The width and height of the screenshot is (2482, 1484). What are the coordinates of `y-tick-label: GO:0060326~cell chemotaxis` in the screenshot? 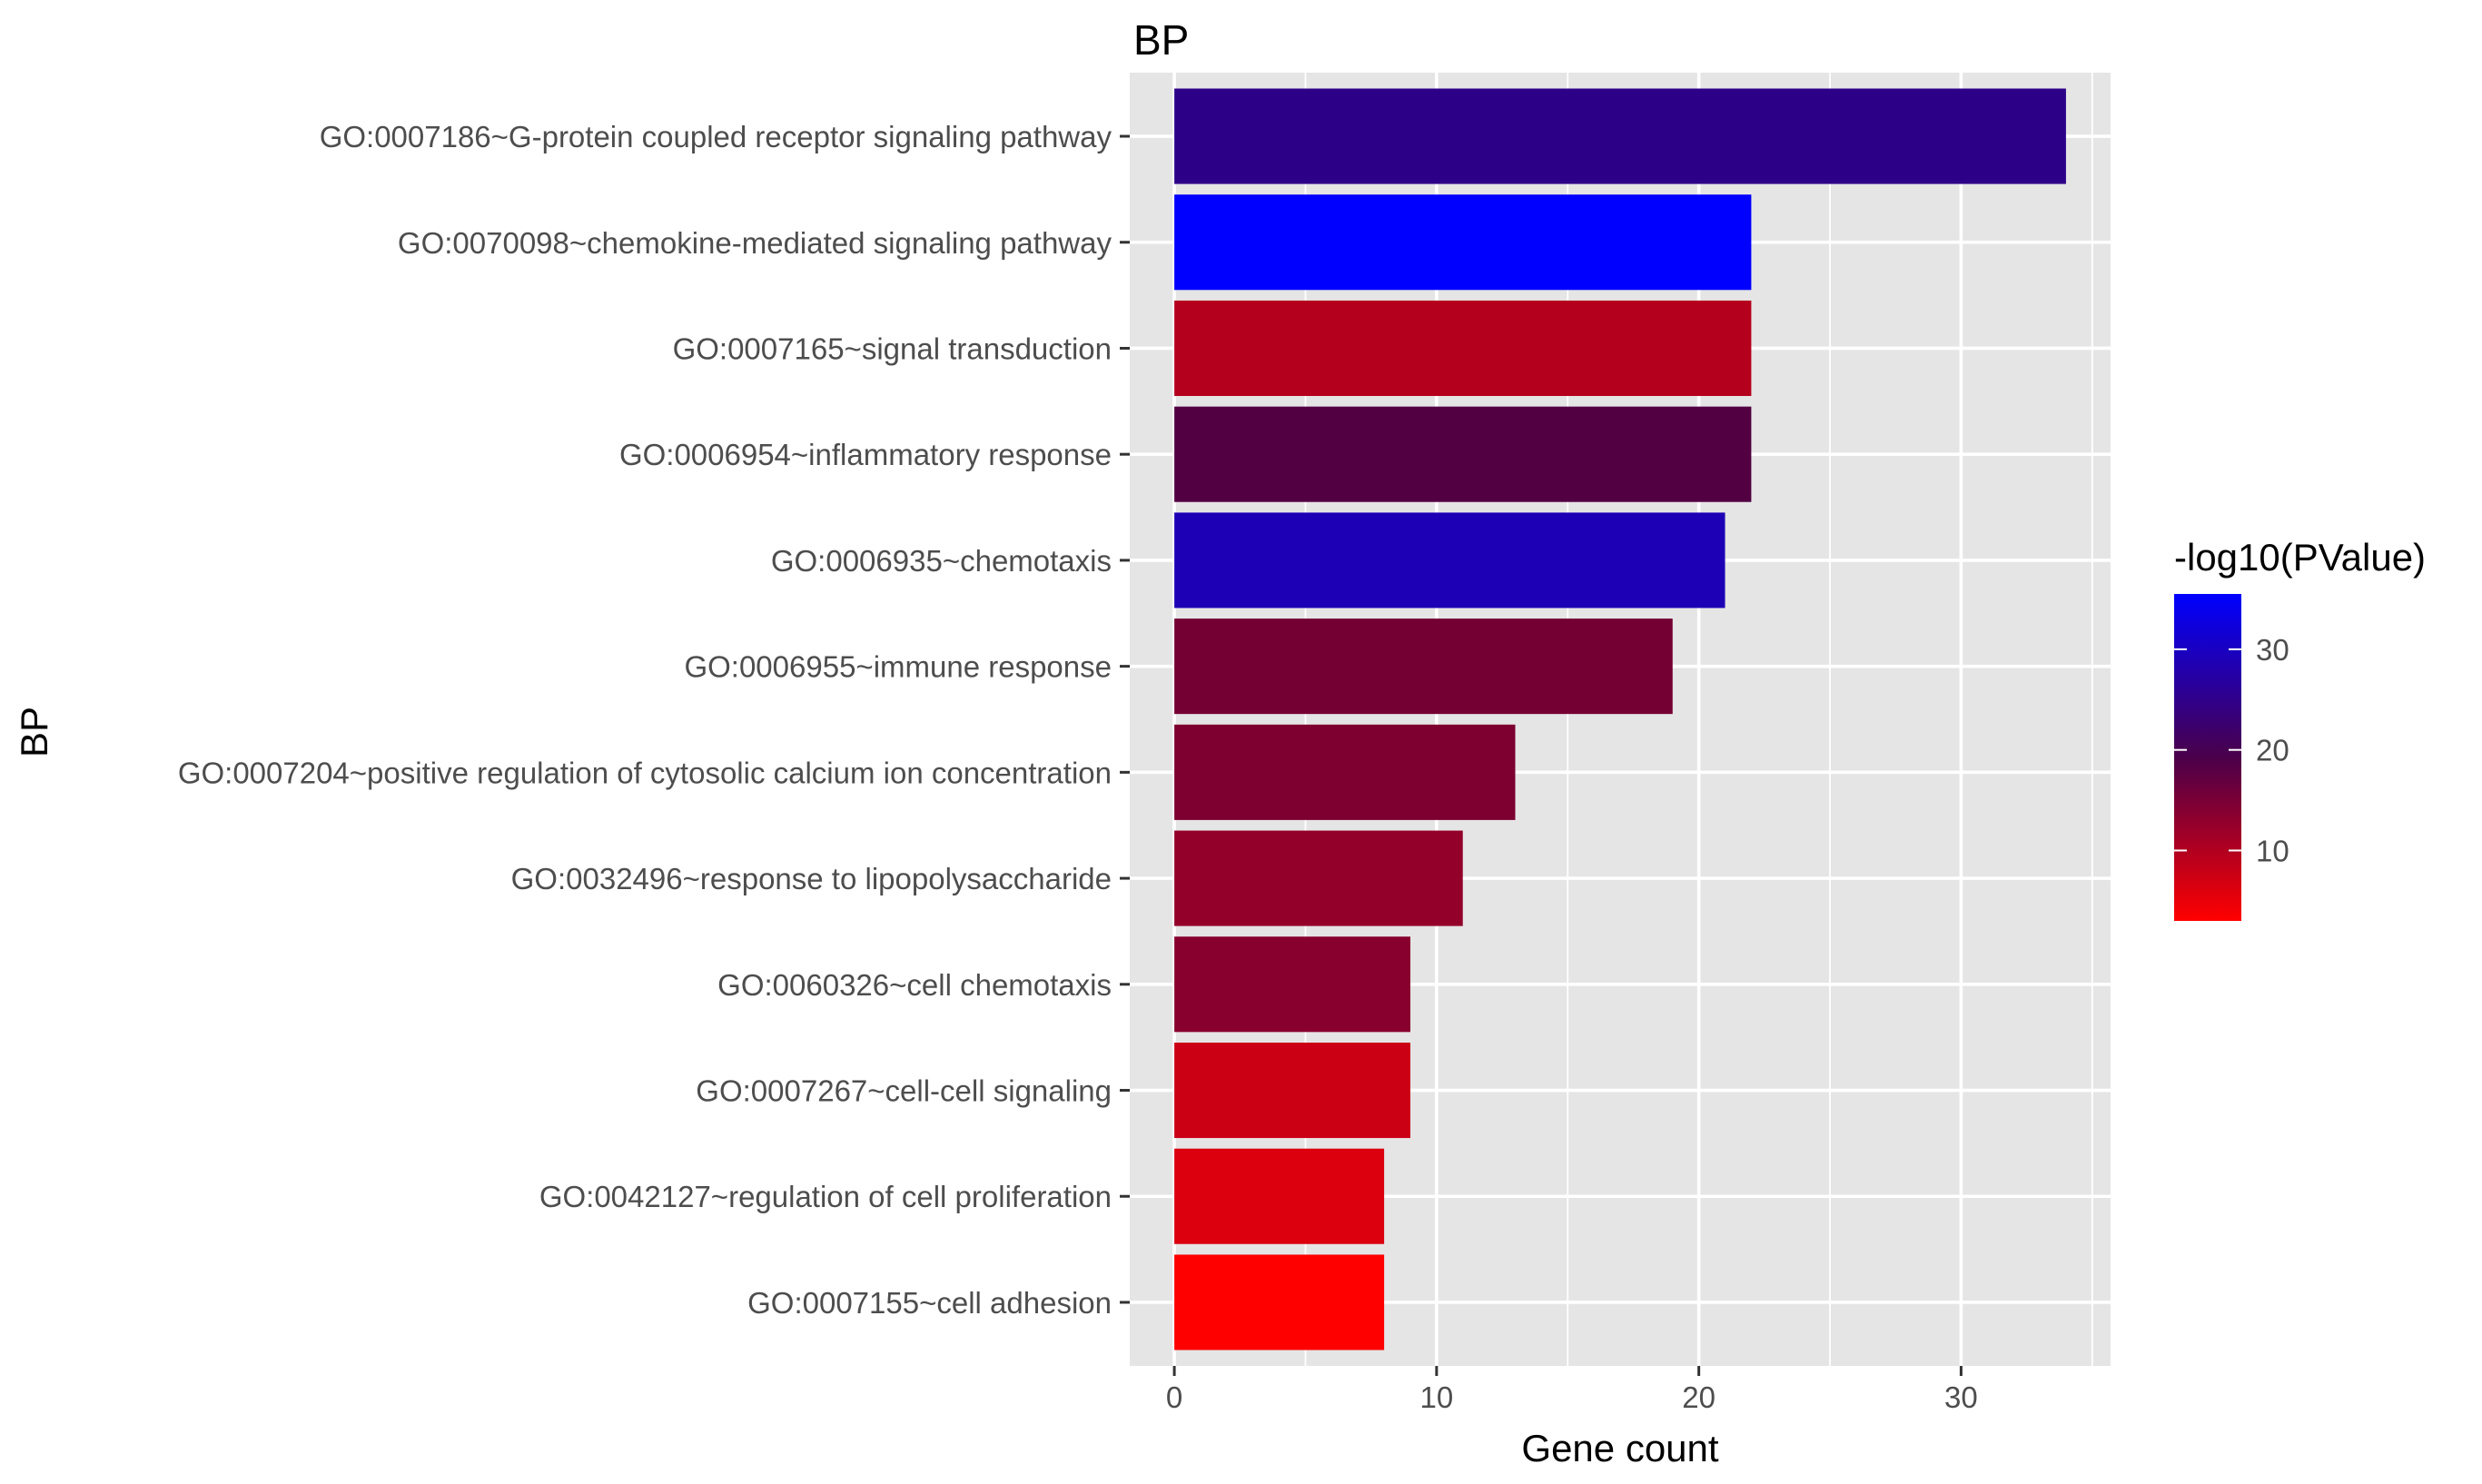 It's located at (914, 985).